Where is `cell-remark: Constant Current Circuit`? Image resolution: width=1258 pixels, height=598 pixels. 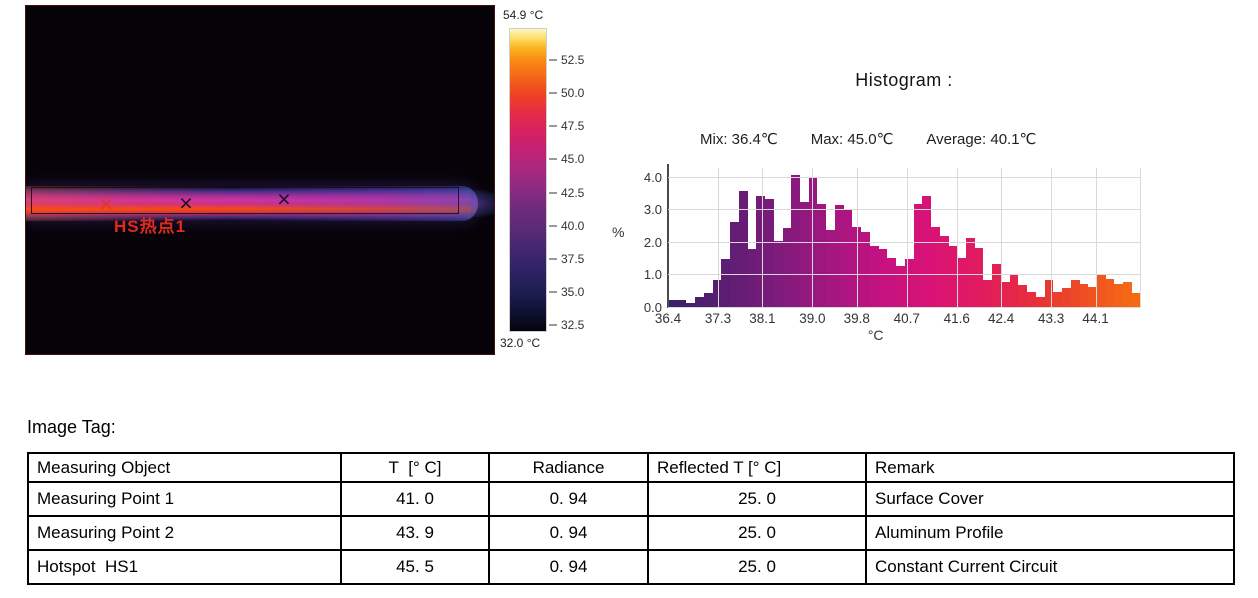 cell-remark: Constant Current Circuit is located at coordinates (1050, 567).